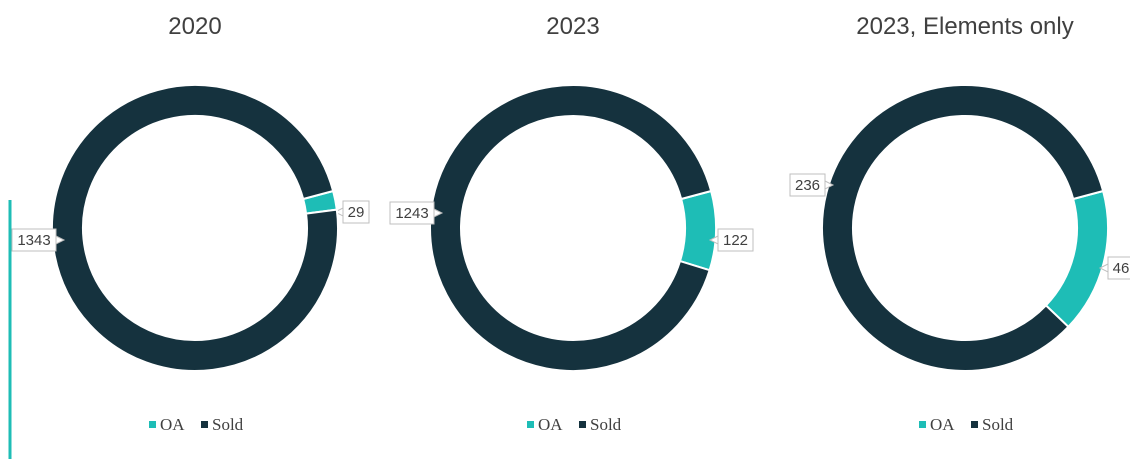  I want to click on data-label: 122, so click(735, 240).